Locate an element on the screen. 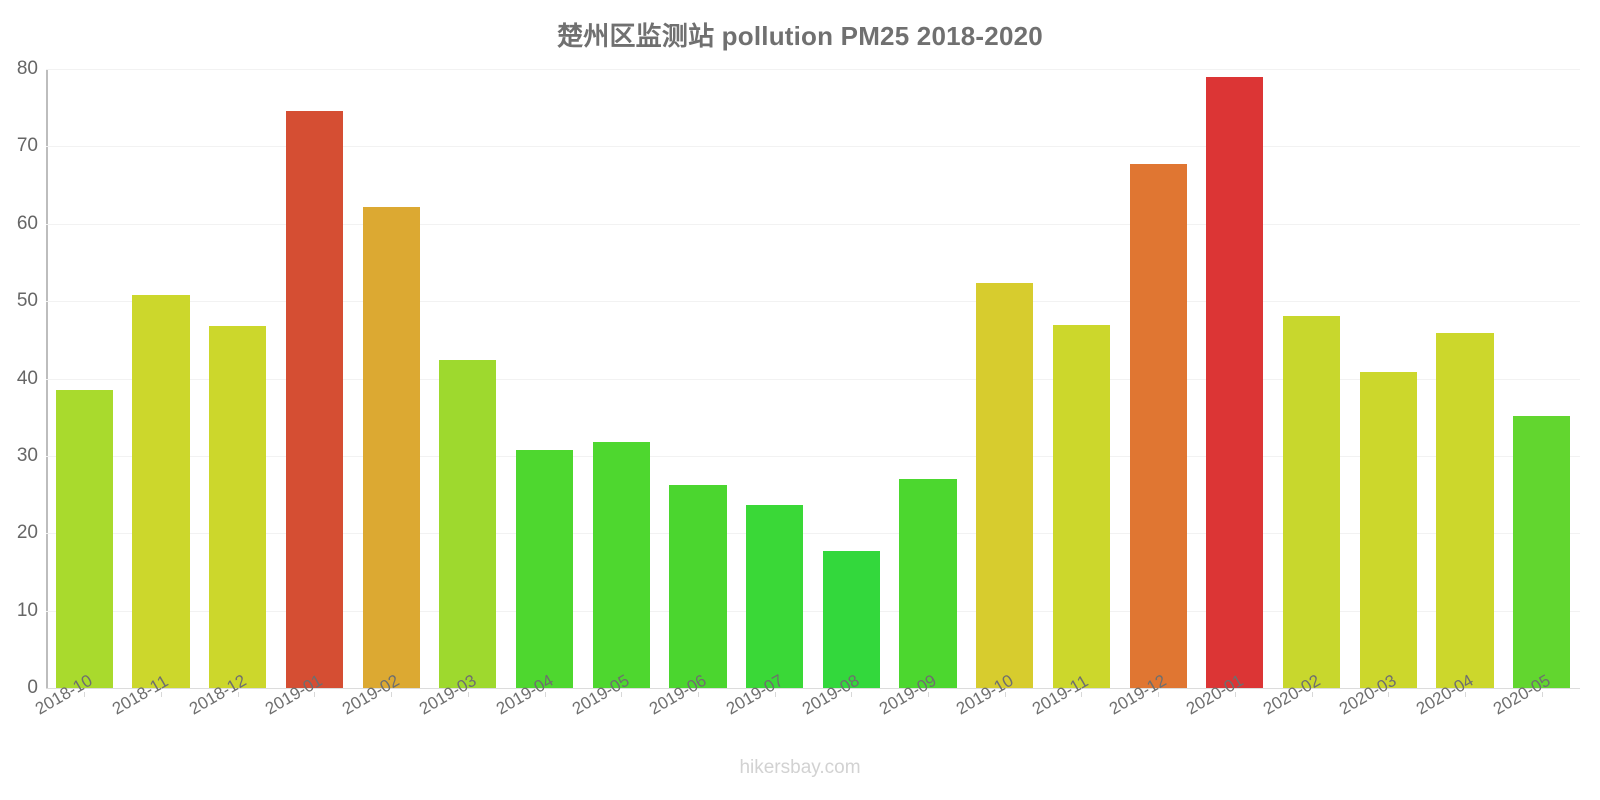  y-axis-tick-labels: 0 10 20 30 40 50 60 70 80 is located at coordinates (19, 378).